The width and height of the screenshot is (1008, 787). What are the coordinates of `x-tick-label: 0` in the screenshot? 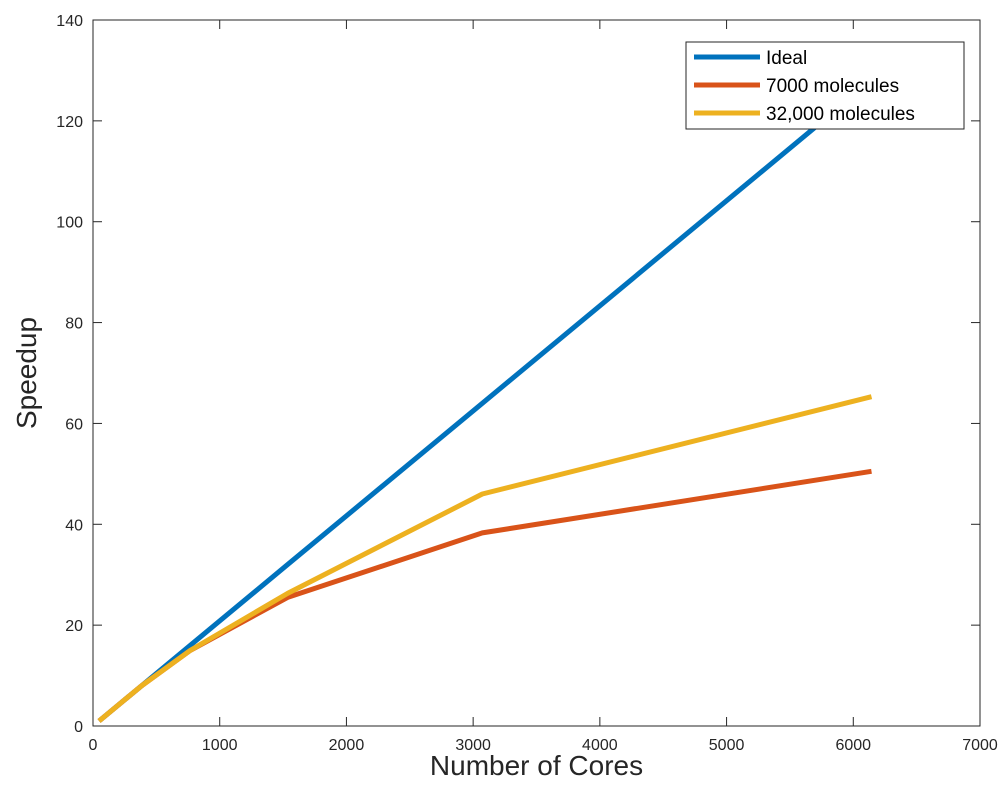 It's located at (93, 745).